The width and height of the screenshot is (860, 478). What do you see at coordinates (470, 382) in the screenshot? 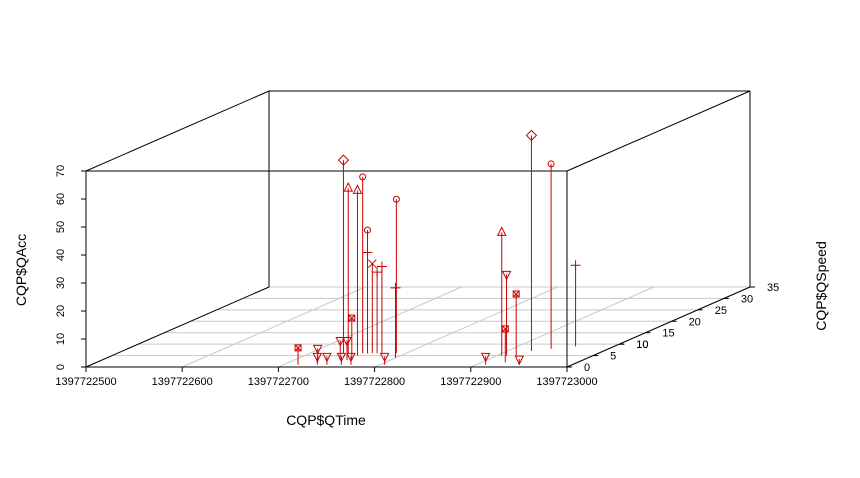
I see `x-tick-label: 1397722900` at bounding box center [470, 382].